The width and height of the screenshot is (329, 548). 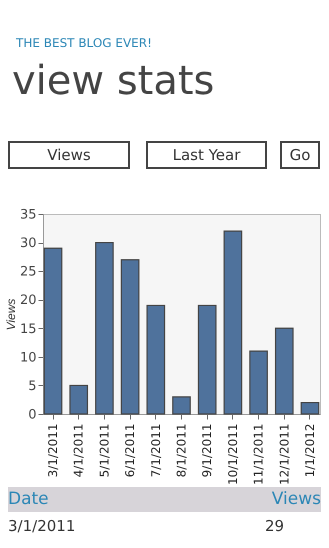 What do you see at coordinates (309, 451) in the screenshot?
I see `x-tick-label: 1/1/2012` at bounding box center [309, 451].